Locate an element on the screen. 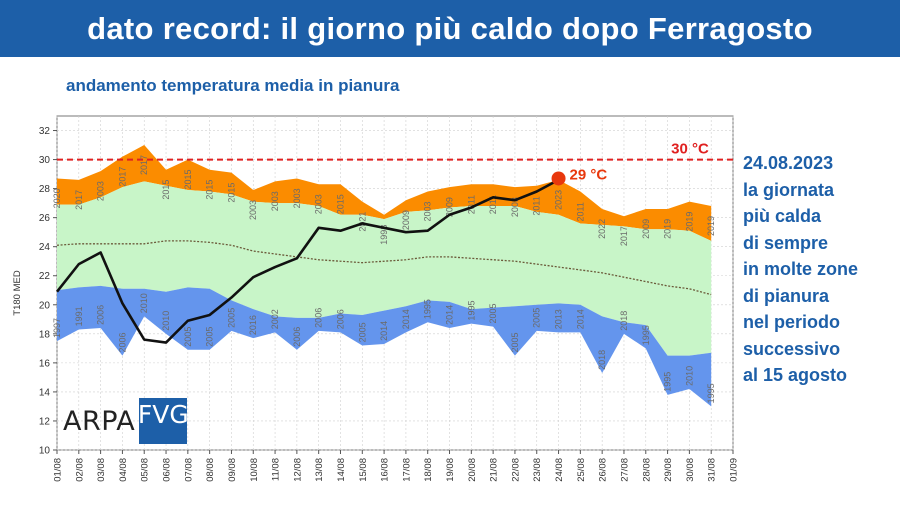 The width and height of the screenshot is (900, 506). median-line is located at coordinates (384, 268).